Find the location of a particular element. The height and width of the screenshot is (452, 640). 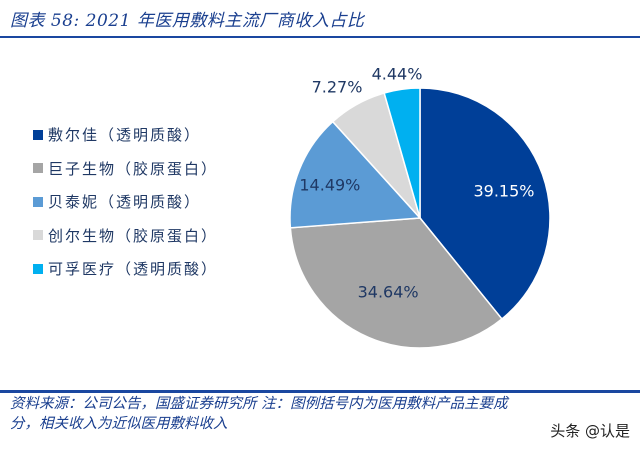

slice-label: 7.27% is located at coordinates (337, 87).